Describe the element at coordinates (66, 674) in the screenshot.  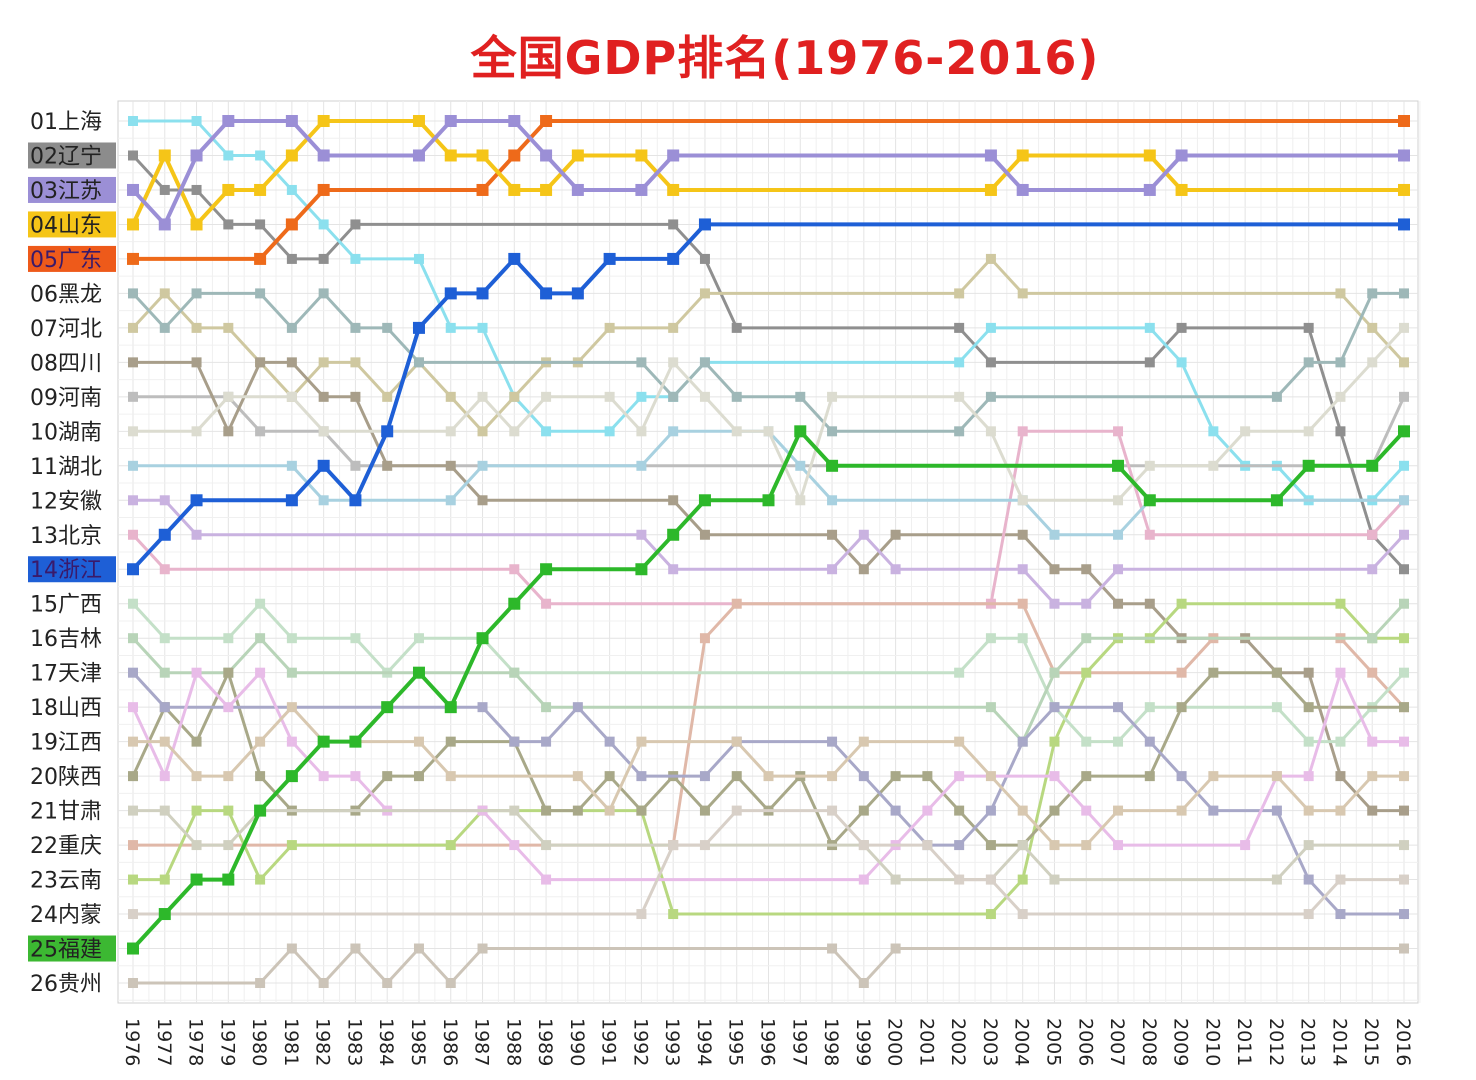
I see `row-label: 17天津` at that location.